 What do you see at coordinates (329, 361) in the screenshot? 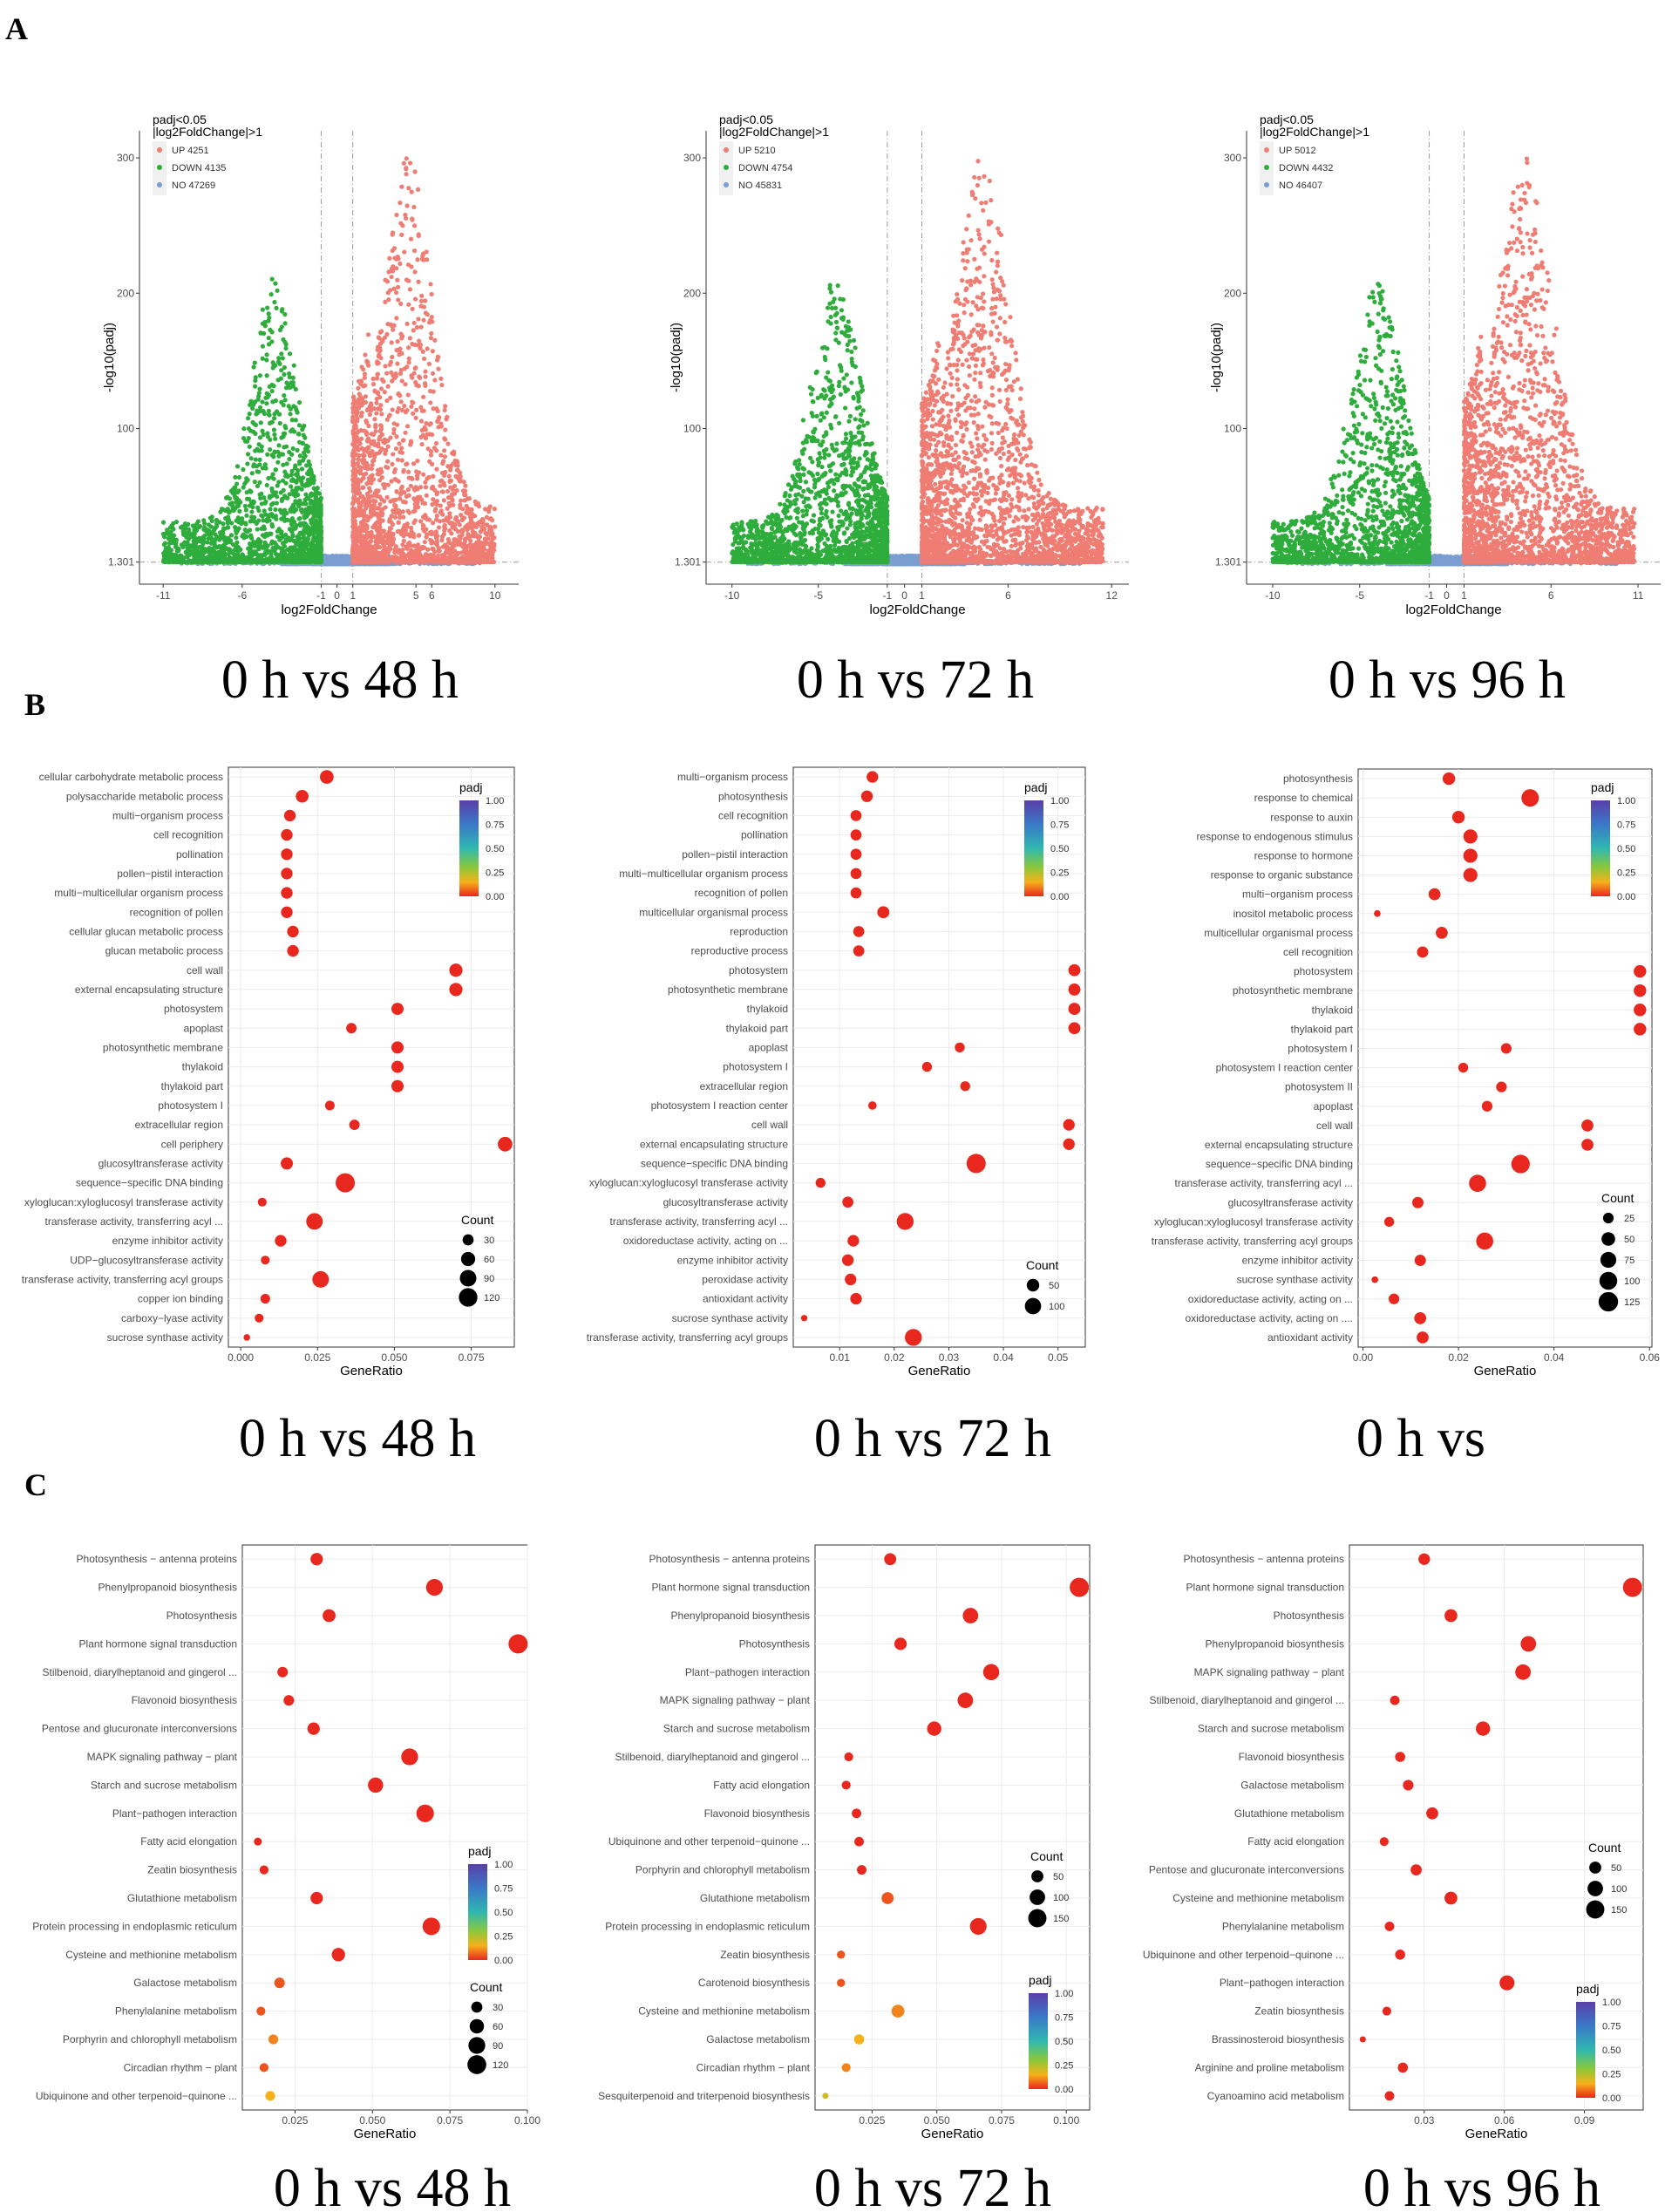
I see `volcano-points` at bounding box center [329, 361].